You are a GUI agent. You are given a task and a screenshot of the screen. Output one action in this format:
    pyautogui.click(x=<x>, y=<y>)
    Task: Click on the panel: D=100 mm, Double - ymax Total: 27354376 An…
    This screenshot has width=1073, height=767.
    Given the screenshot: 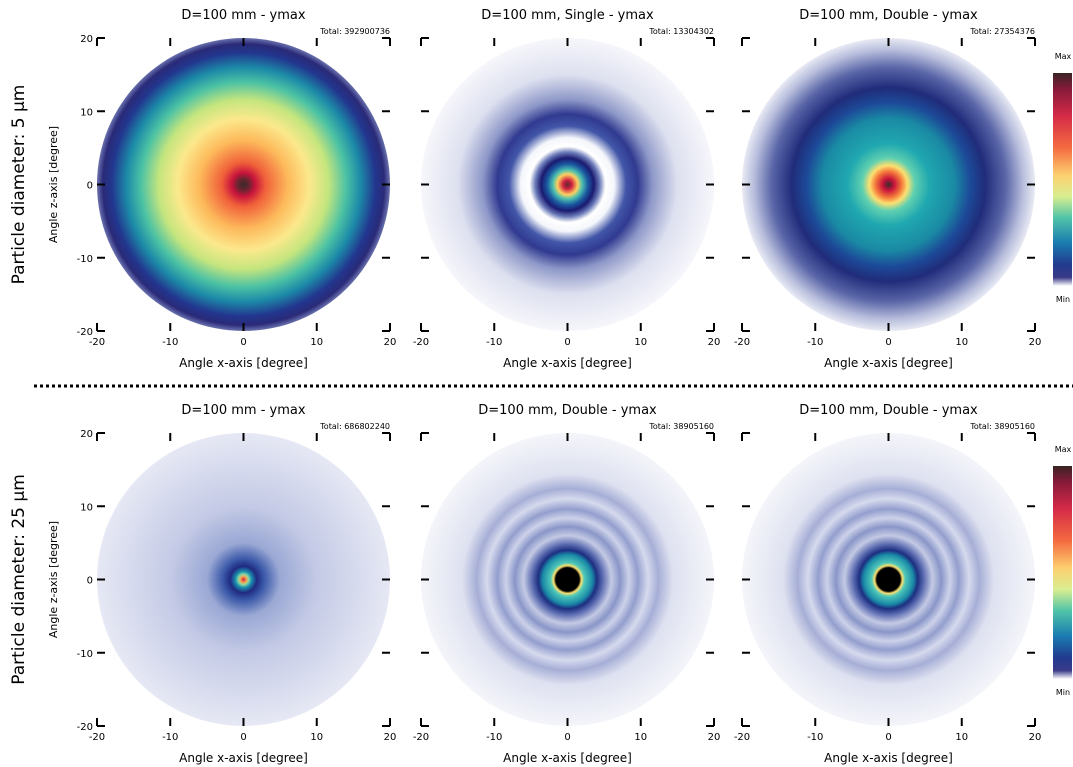 What is the action you would take?
    pyautogui.click(x=888, y=189)
    